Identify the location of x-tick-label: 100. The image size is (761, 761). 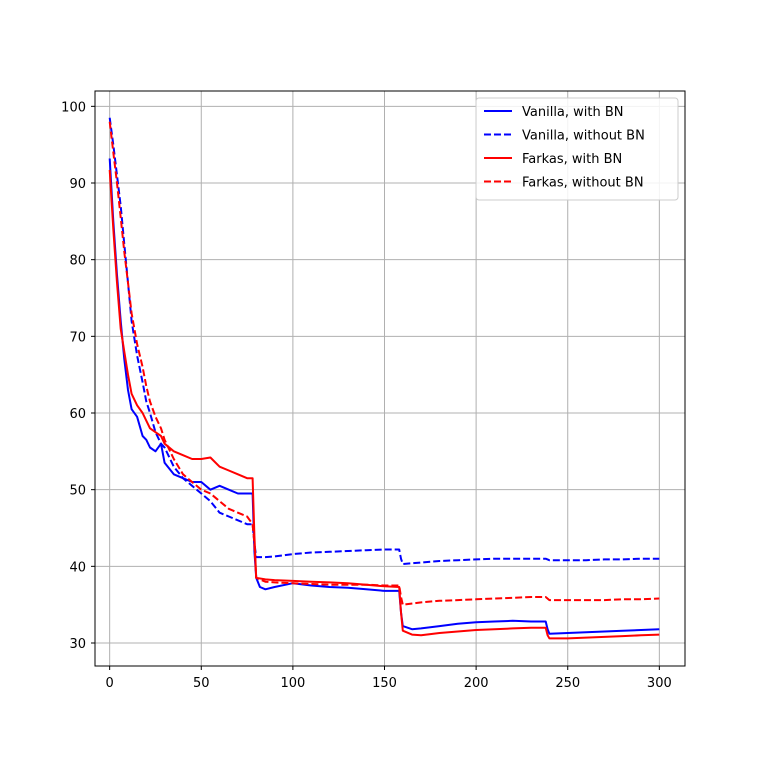
(292, 683).